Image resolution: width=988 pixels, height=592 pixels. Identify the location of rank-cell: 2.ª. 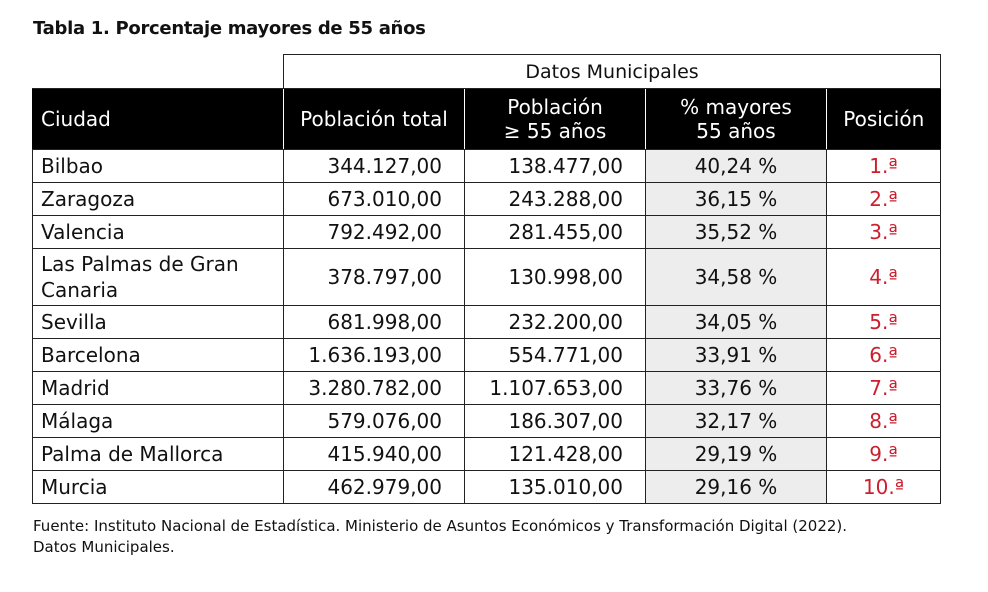
(883, 199).